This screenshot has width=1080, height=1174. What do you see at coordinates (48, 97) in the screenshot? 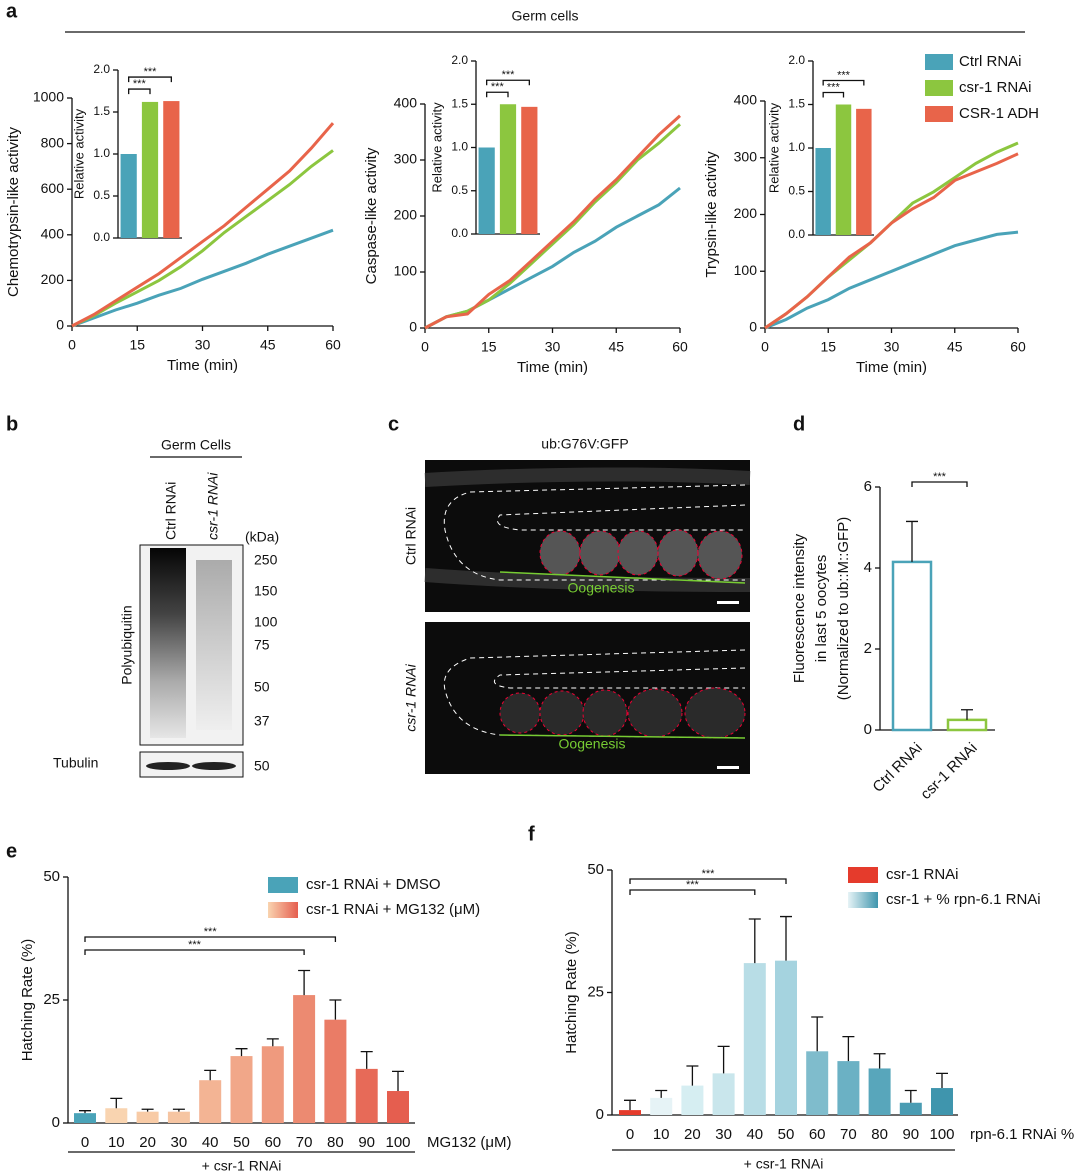
I see `y-tick-label: 1000` at bounding box center [48, 97].